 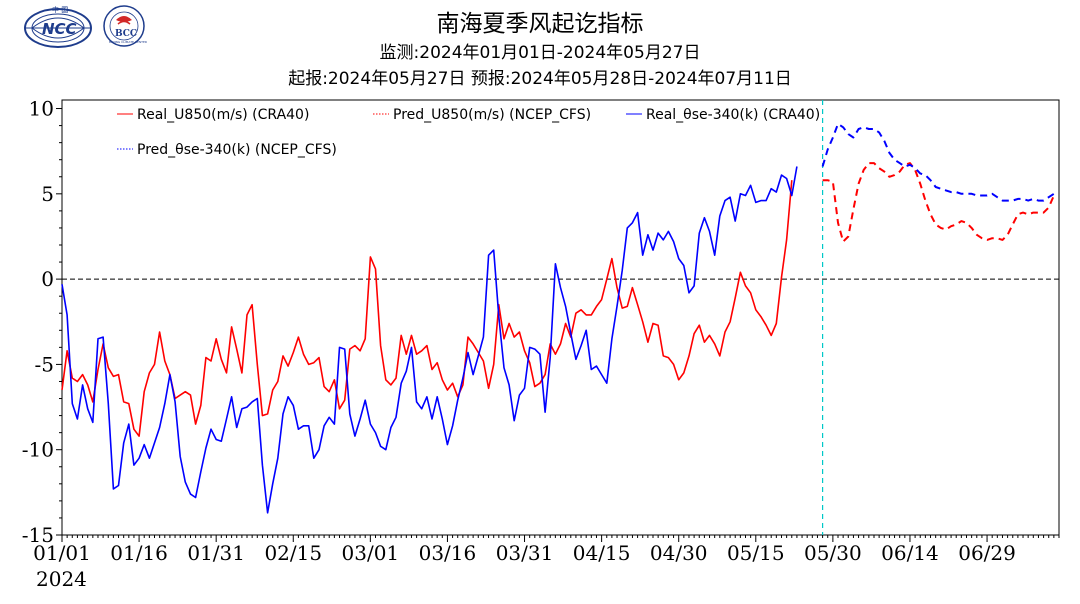 I want to click on x-tick-label: 05/30, so click(x=833, y=553).